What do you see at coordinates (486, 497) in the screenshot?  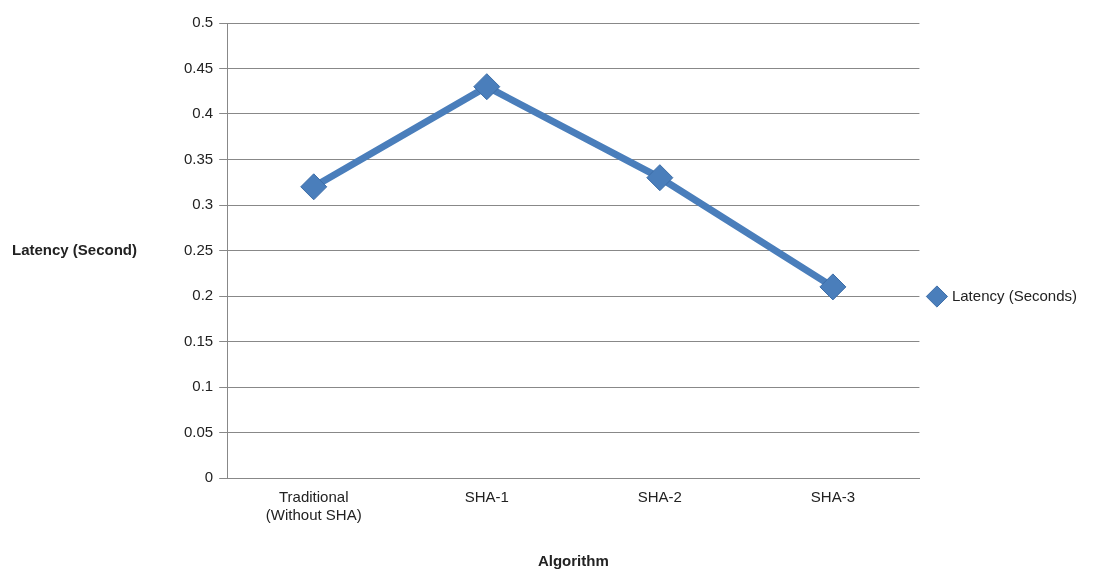 I see `x-tick-label: SHA-1` at bounding box center [486, 497].